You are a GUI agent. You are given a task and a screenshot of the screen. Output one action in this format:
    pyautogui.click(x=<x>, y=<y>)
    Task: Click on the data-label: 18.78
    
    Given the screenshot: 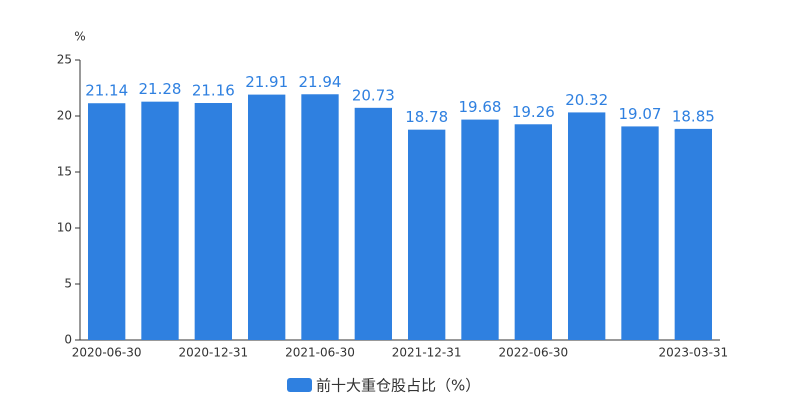 What is the action you would take?
    pyautogui.click(x=426, y=117)
    